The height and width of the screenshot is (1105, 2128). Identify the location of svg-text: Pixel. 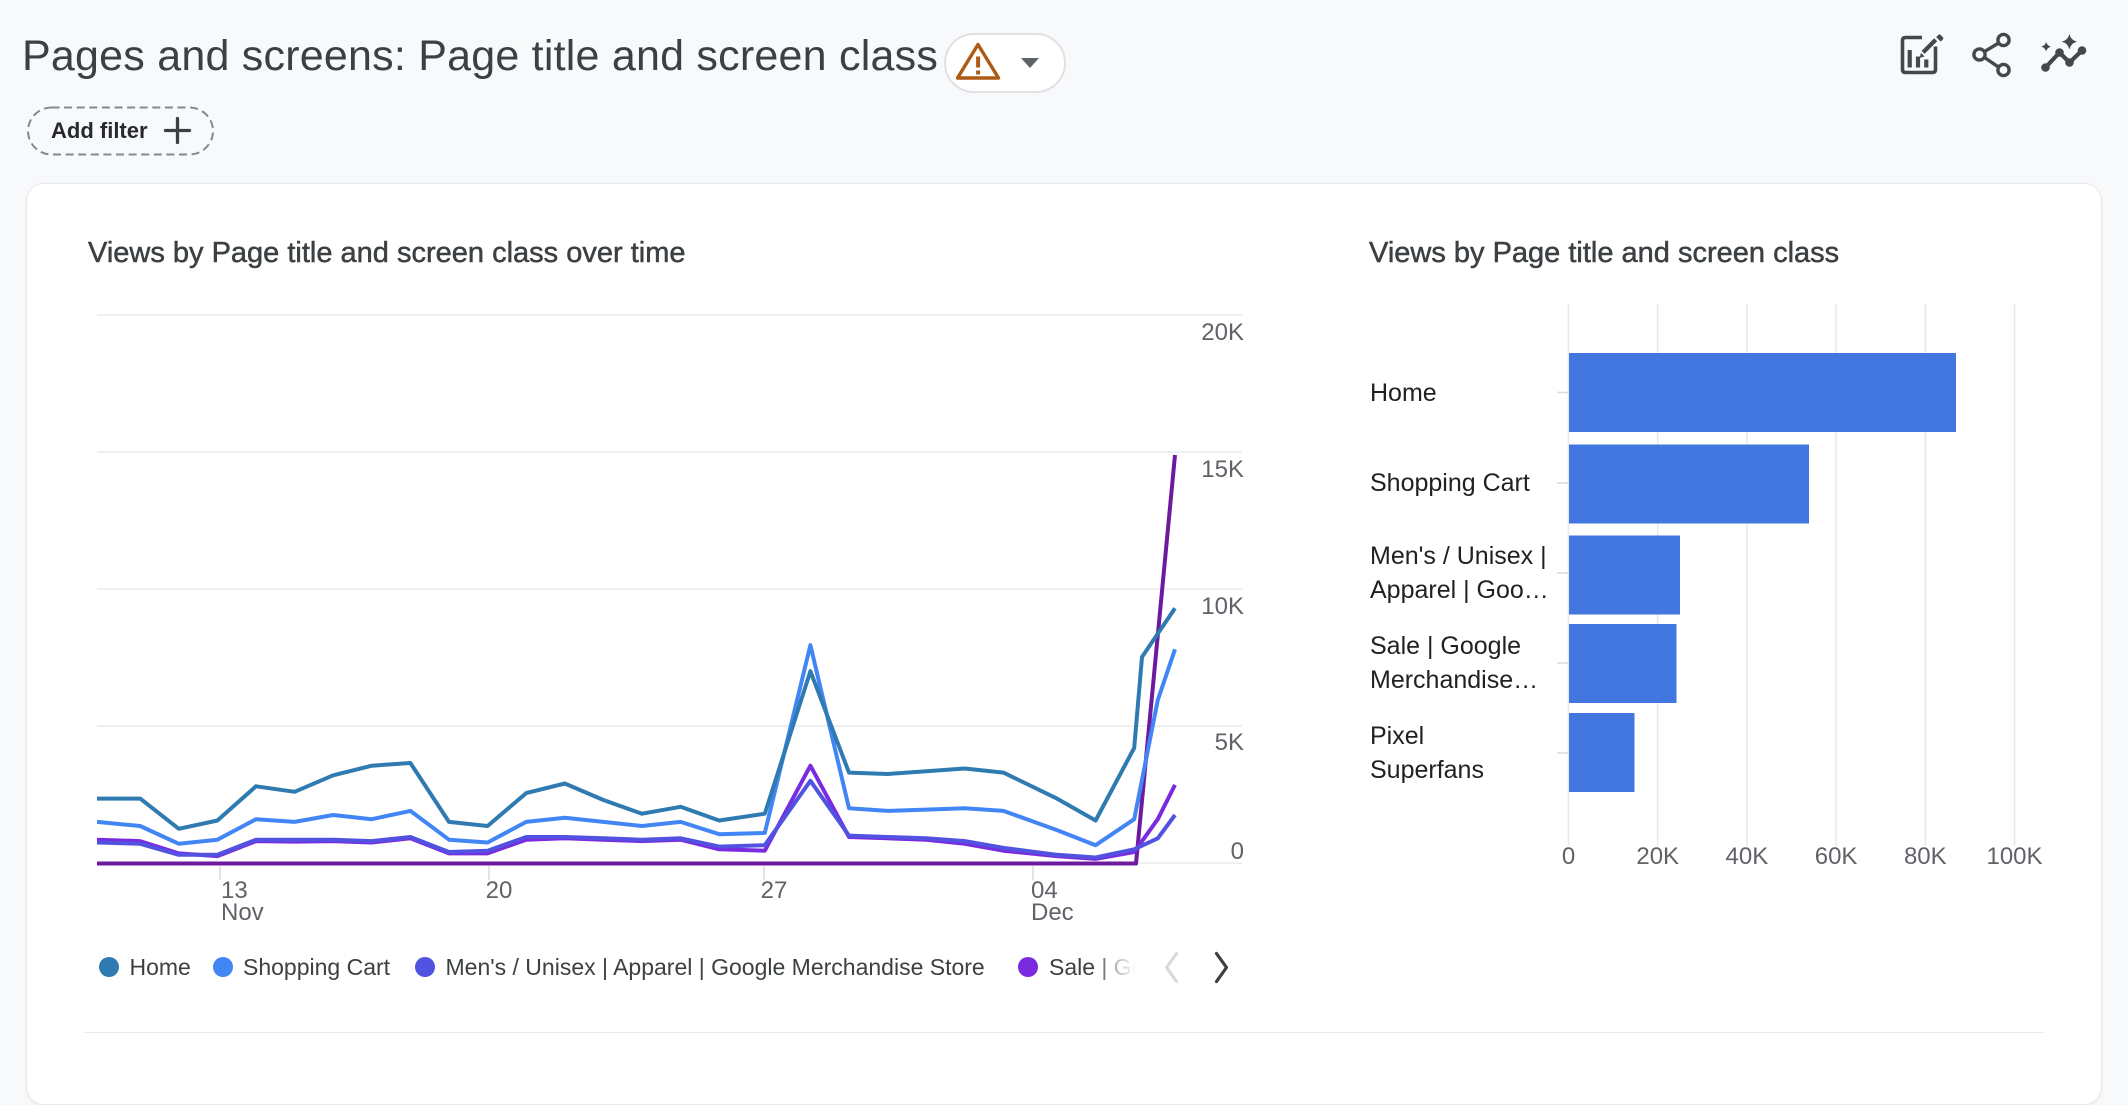
(1397, 736).